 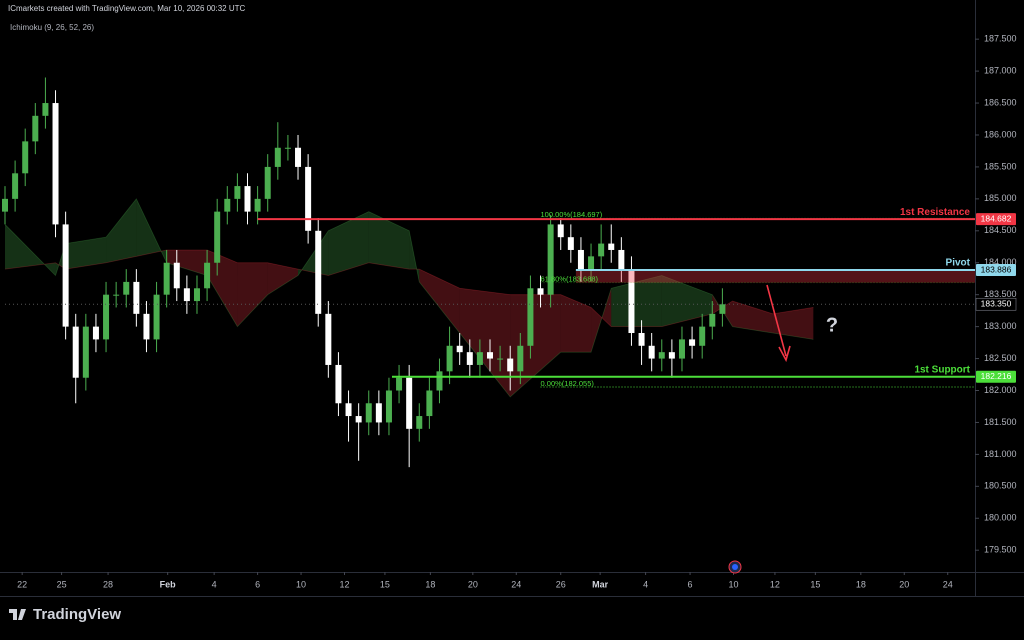 I want to click on y-tick-label: 187.000, so click(x=1000, y=70).